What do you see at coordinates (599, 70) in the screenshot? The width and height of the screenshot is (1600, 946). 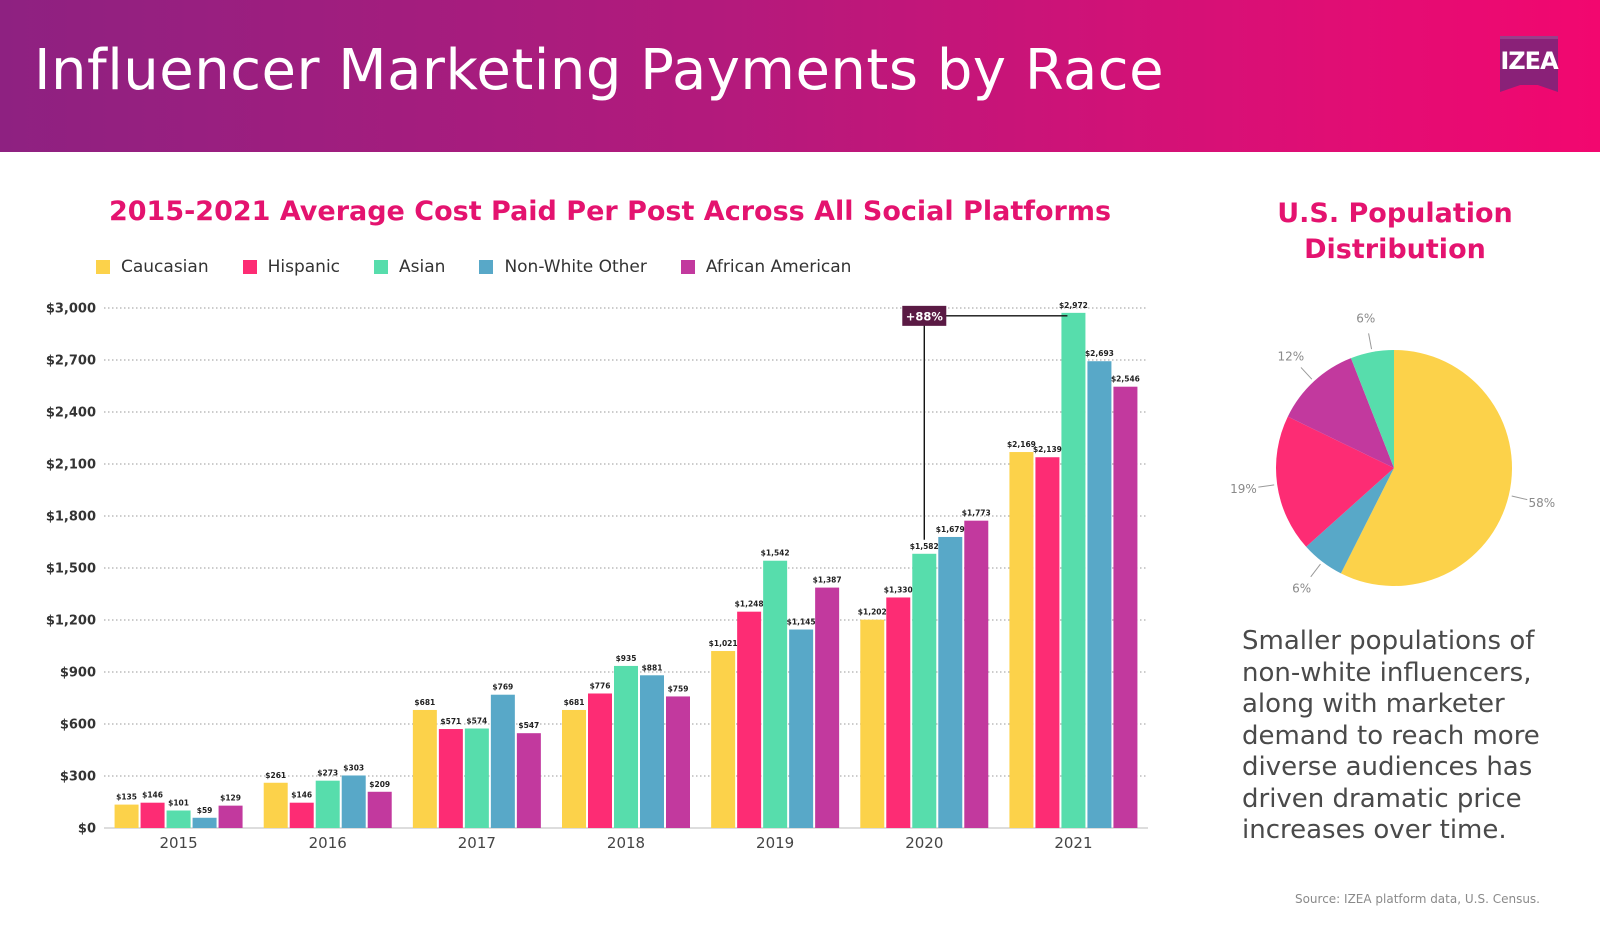 I see `page-title: Influencer Marketing Payments by Race` at bounding box center [599, 70].